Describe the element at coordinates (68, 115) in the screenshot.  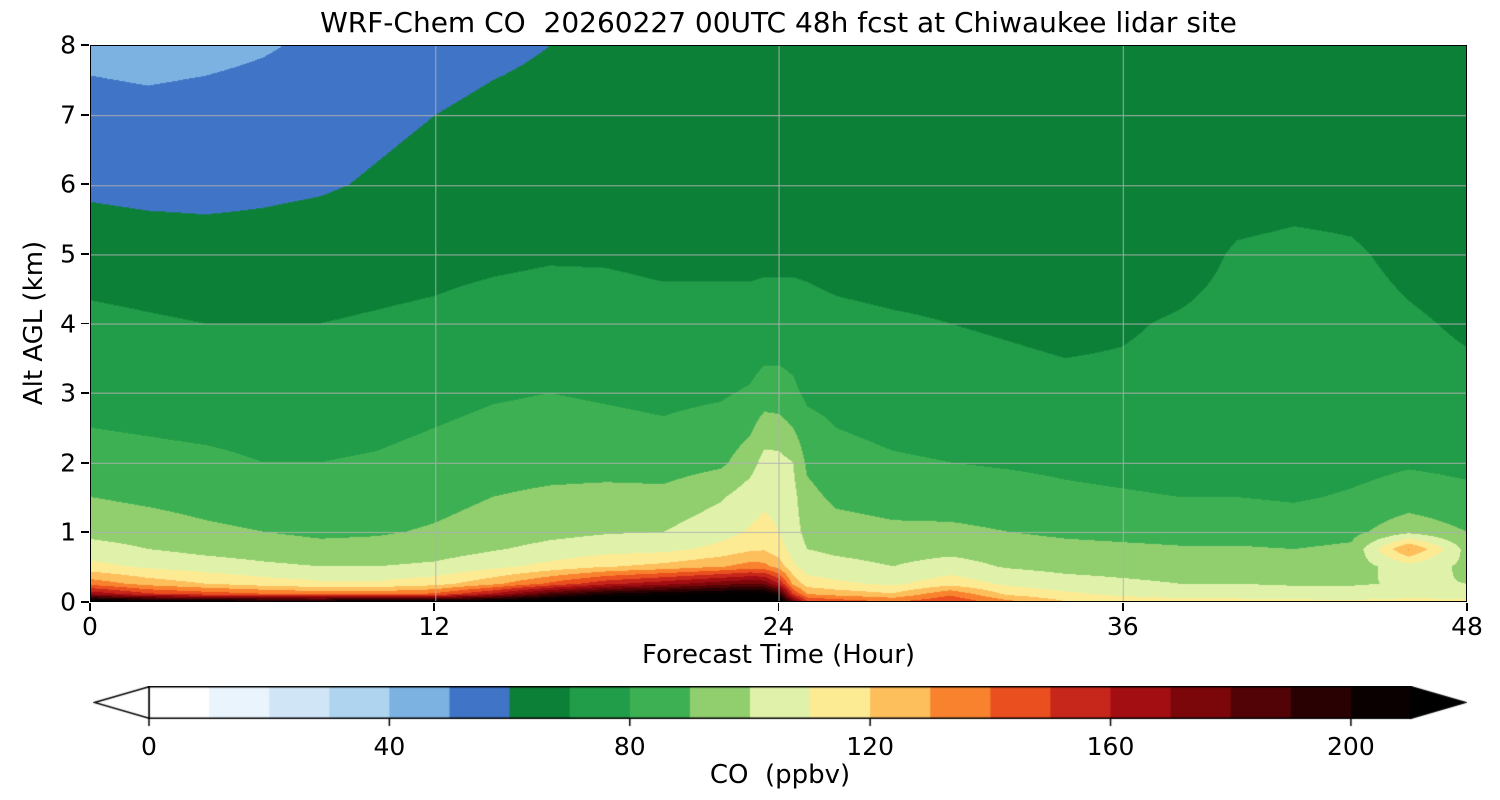
I see `y-tick-label: 7` at that location.